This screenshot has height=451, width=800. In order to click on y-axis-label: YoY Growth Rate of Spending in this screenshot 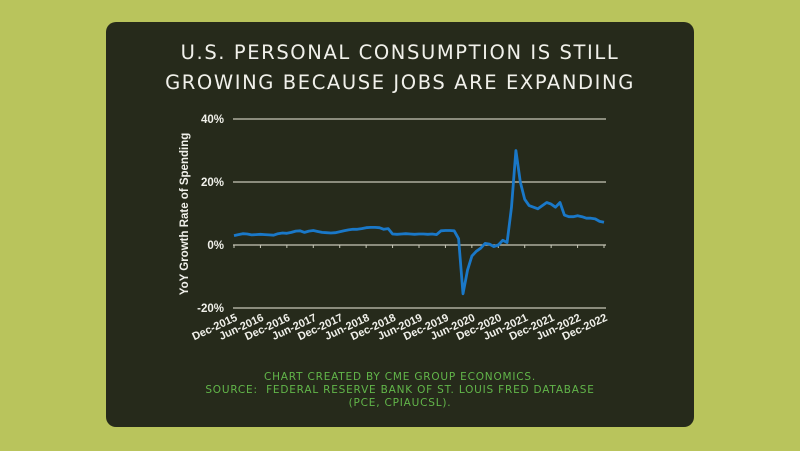, I will do `click(185, 214)`.